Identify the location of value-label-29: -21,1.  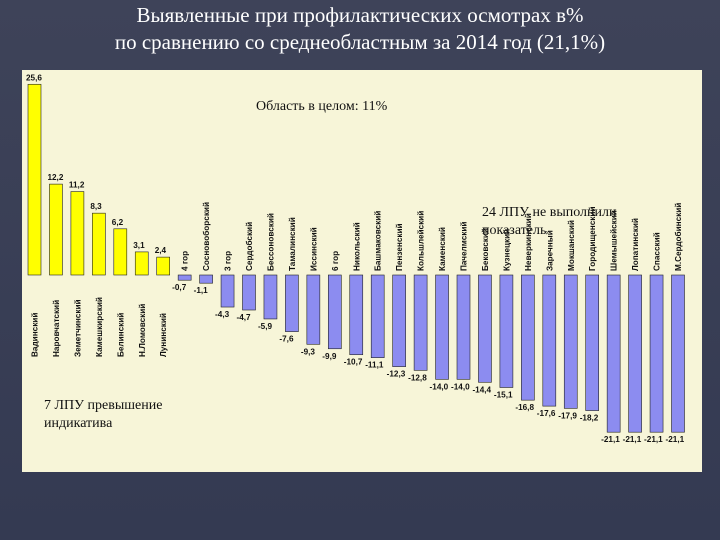
(653, 439).